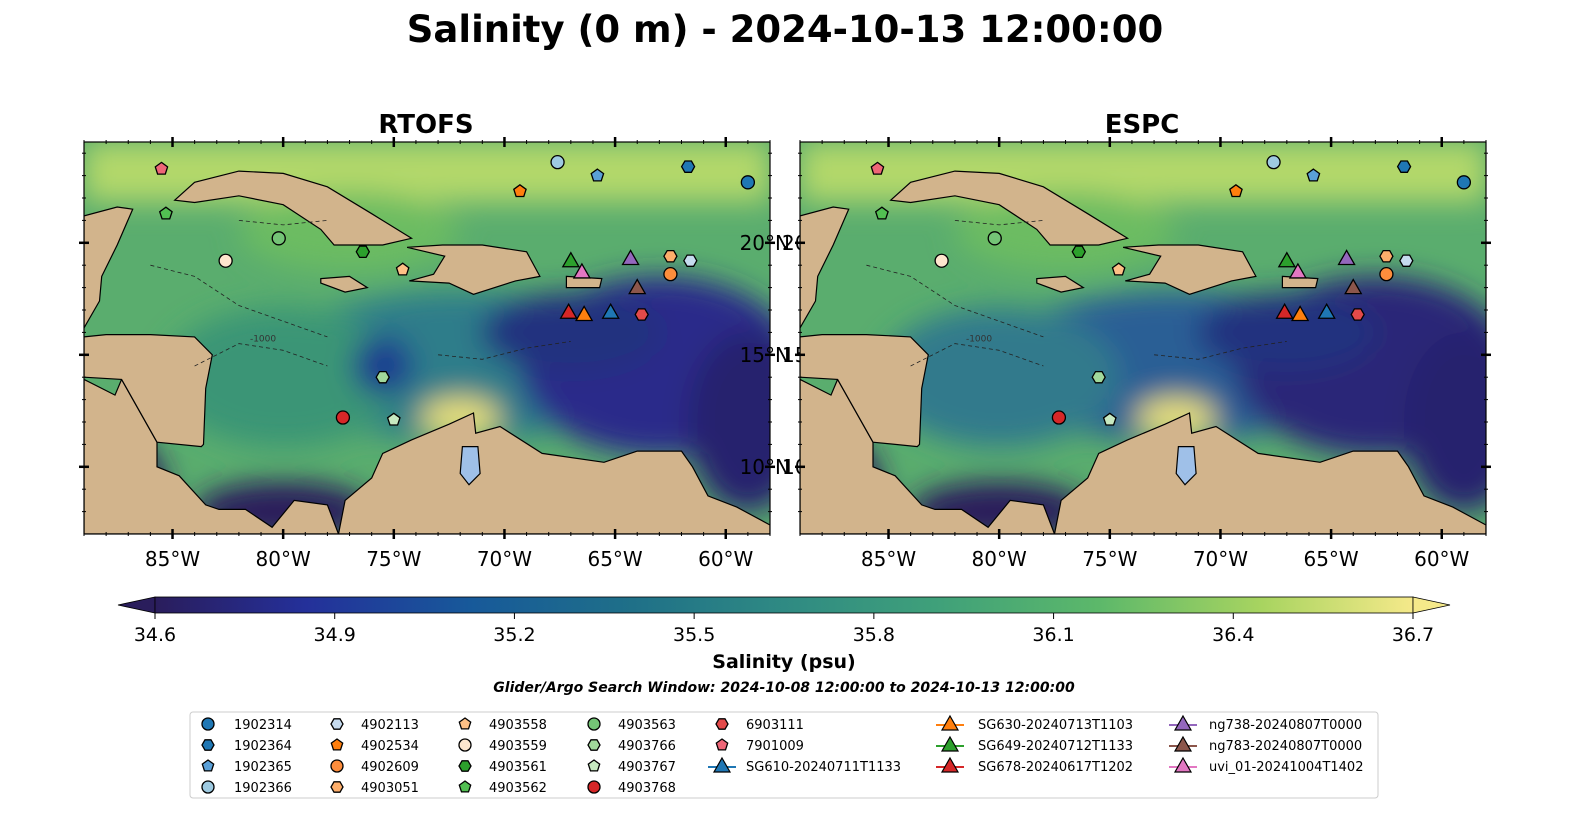  I want to click on contour-label: -1000, so click(979, 339).